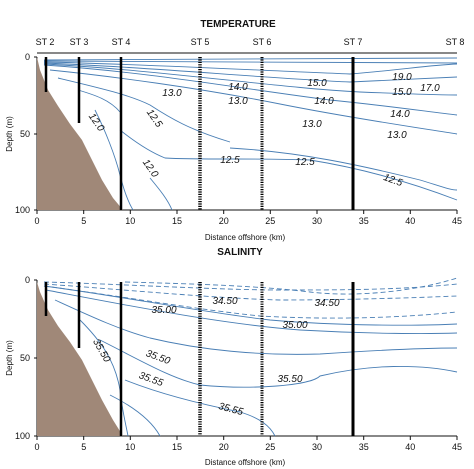 The height and width of the screenshot is (469, 474). Describe the element at coordinates (45, 42) in the screenshot. I see `station-label-st2: ST 2` at that location.